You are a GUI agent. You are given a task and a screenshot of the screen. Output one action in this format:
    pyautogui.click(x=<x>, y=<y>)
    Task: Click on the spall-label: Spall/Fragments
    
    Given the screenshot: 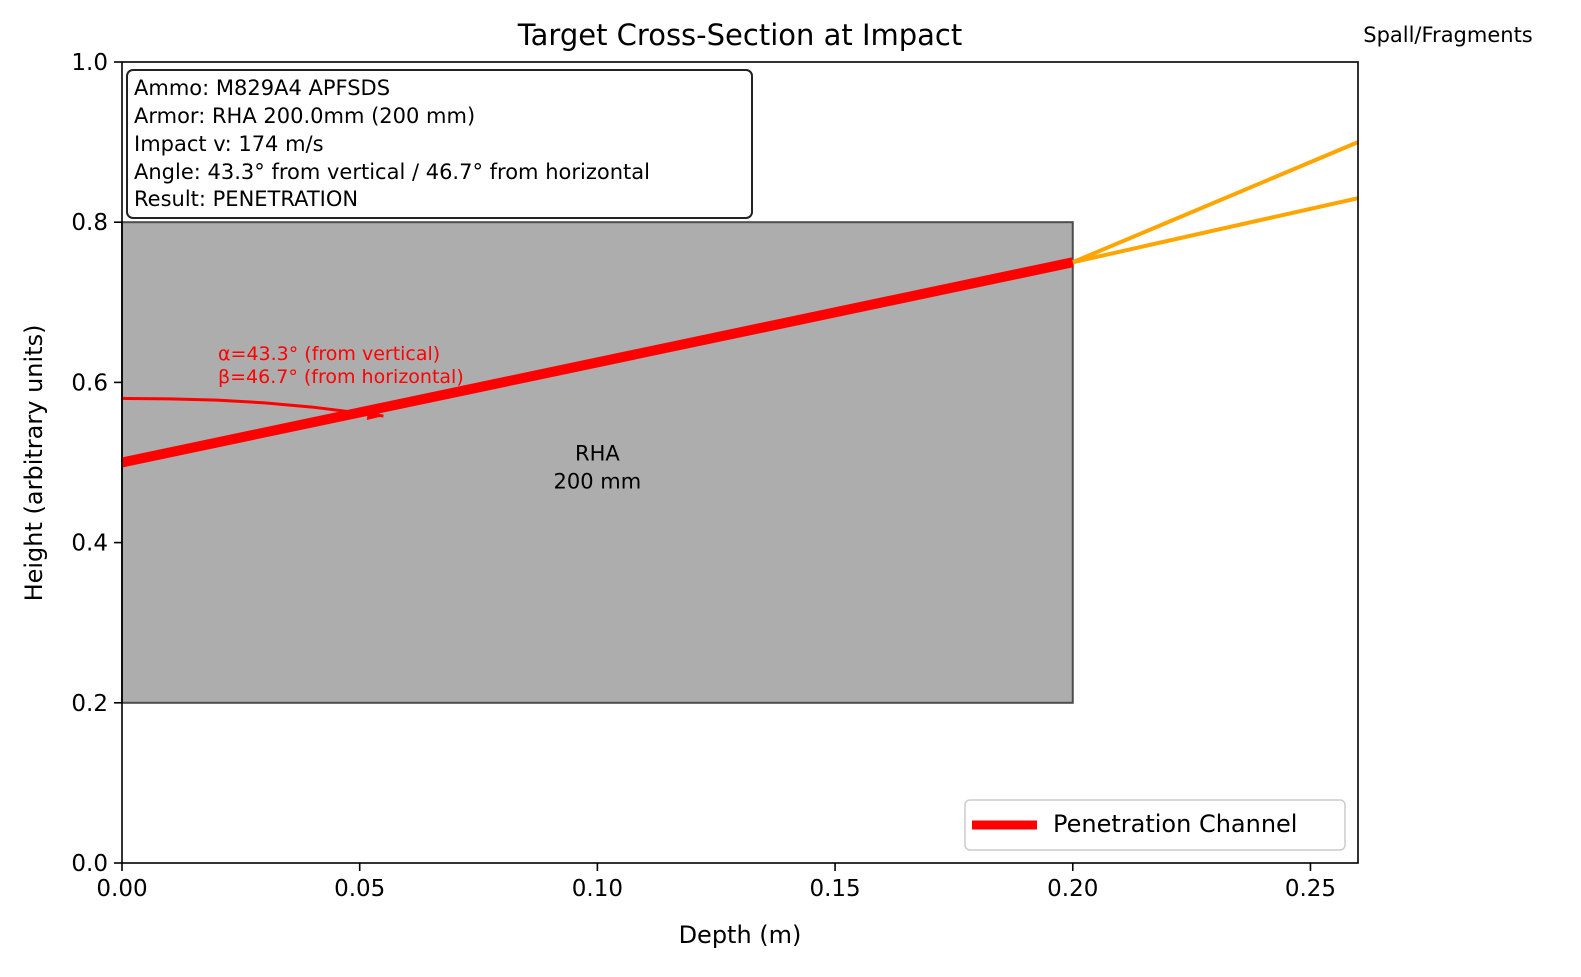 What is the action you would take?
    pyautogui.click(x=1448, y=35)
    